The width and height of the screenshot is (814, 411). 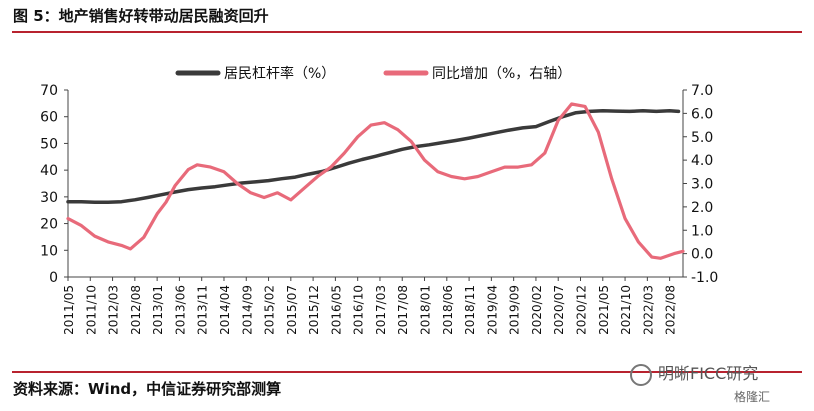 What do you see at coordinates (641, 374) in the screenshot?
I see `wechat-icon` at bounding box center [641, 374].